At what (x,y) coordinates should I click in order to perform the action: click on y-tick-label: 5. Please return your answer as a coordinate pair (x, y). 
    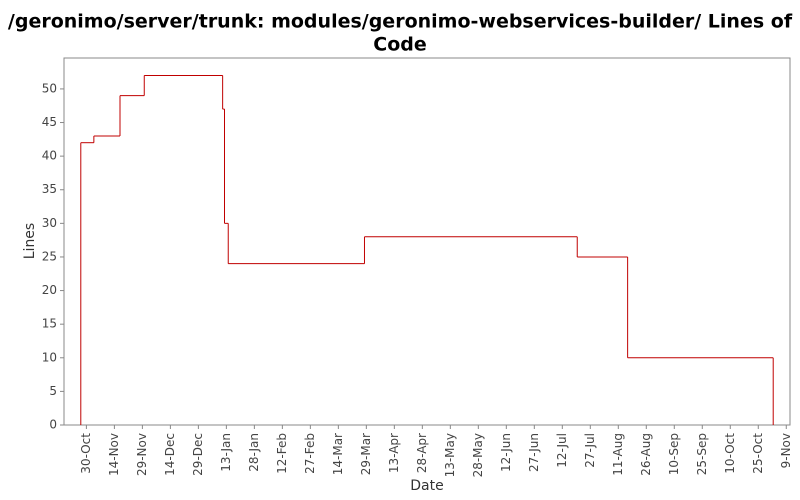
    Looking at the image, I should click on (53, 391).